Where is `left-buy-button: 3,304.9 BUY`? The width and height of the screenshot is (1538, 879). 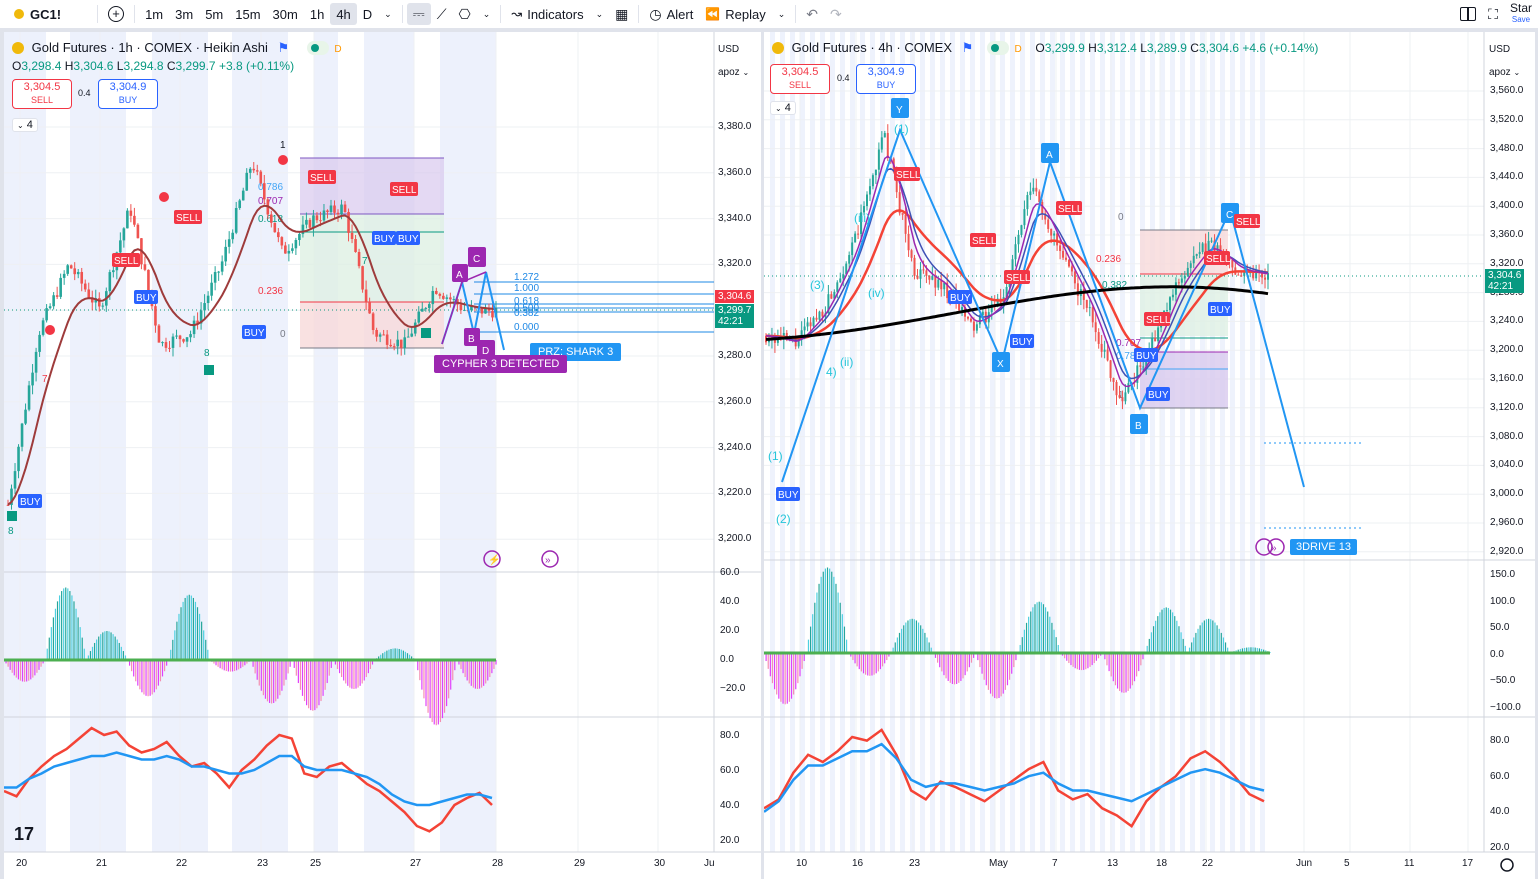 left-buy-button: 3,304.9 BUY is located at coordinates (128, 94).